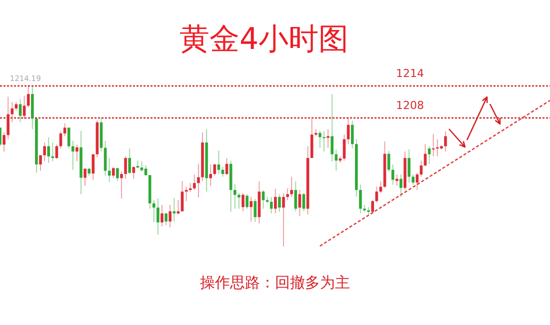 This screenshot has height=325, width=550. Describe the element at coordinates (275, 283) in the screenshot. I see `text: 操作思路：回撤多为主` at that location.